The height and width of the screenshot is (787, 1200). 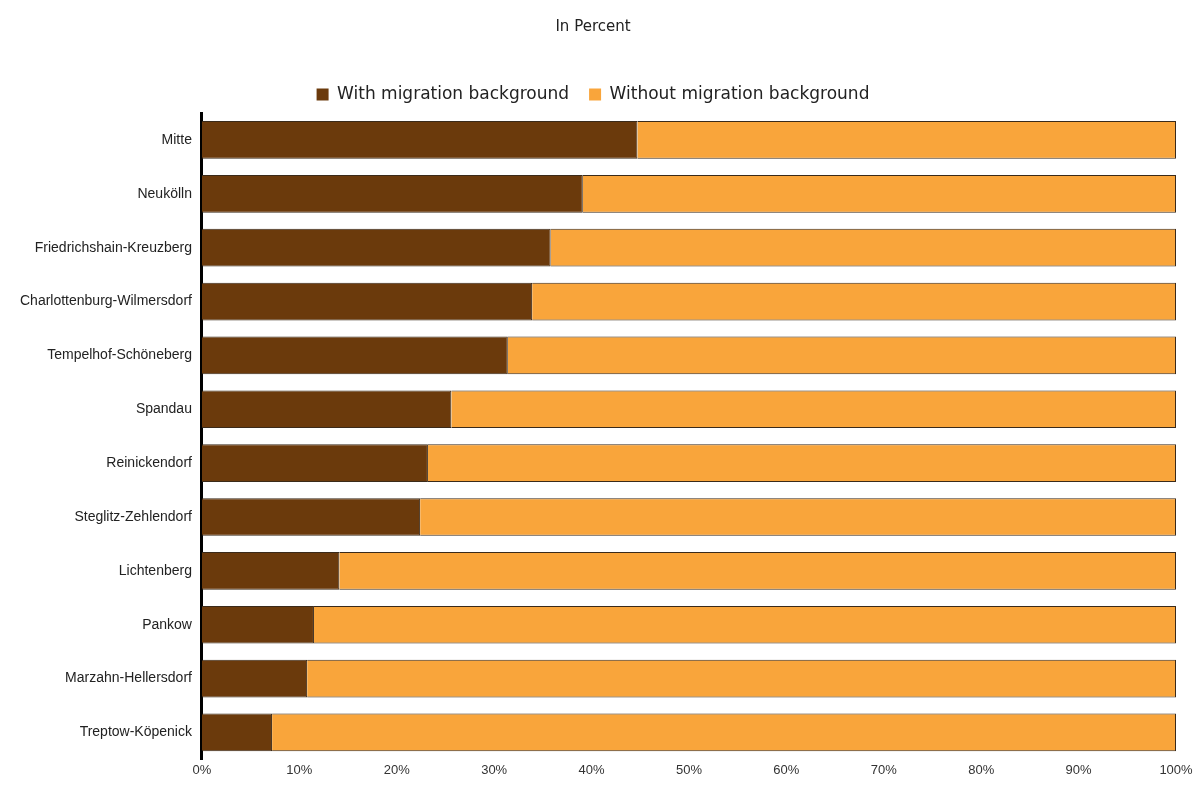 What do you see at coordinates (593, 25) in the screenshot?
I see `chart-title: In Percent` at bounding box center [593, 25].